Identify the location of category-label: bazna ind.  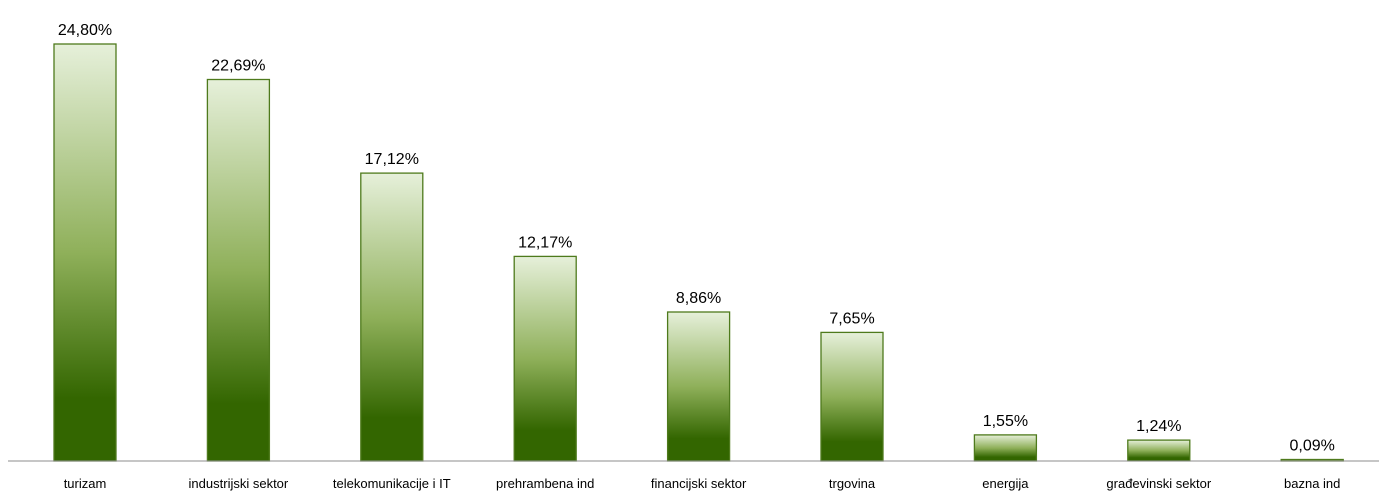
(1312, 483).